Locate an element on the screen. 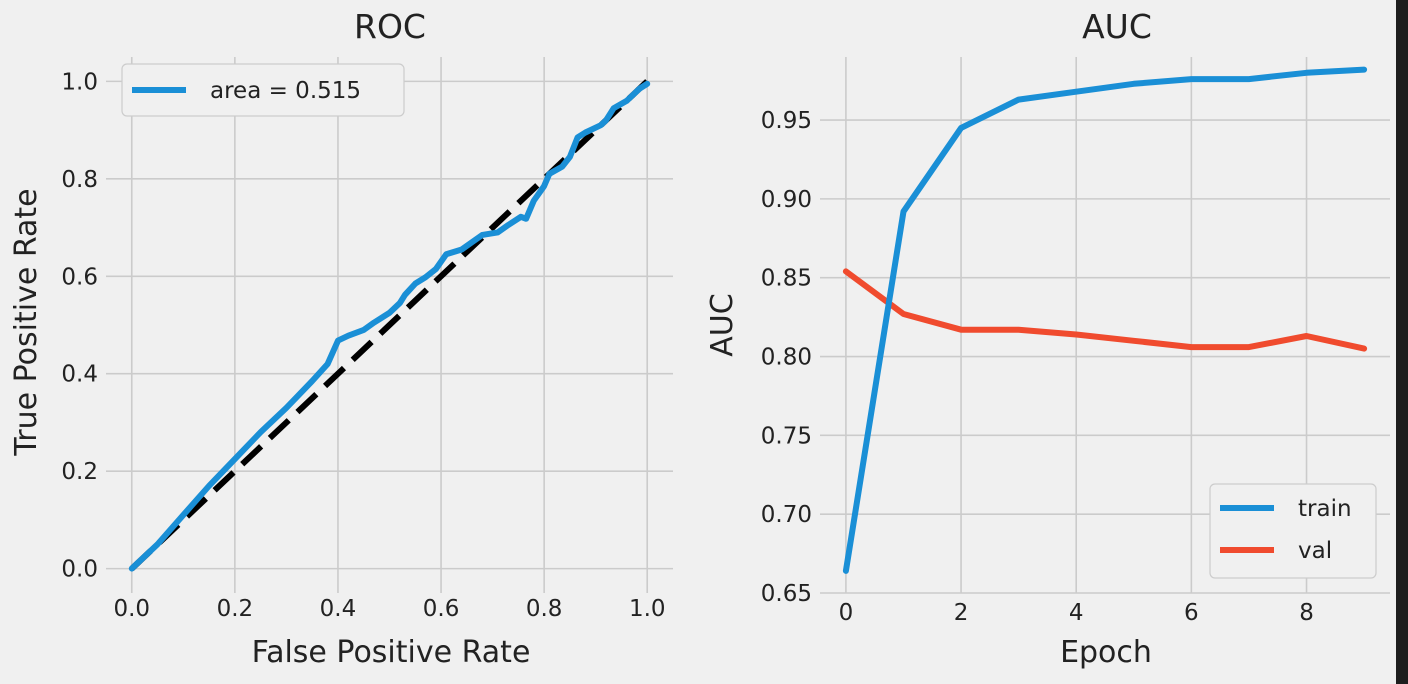 The image size is (1408, 684). auc-x-tick-label: 4 is located at coordinates (1076, 613).